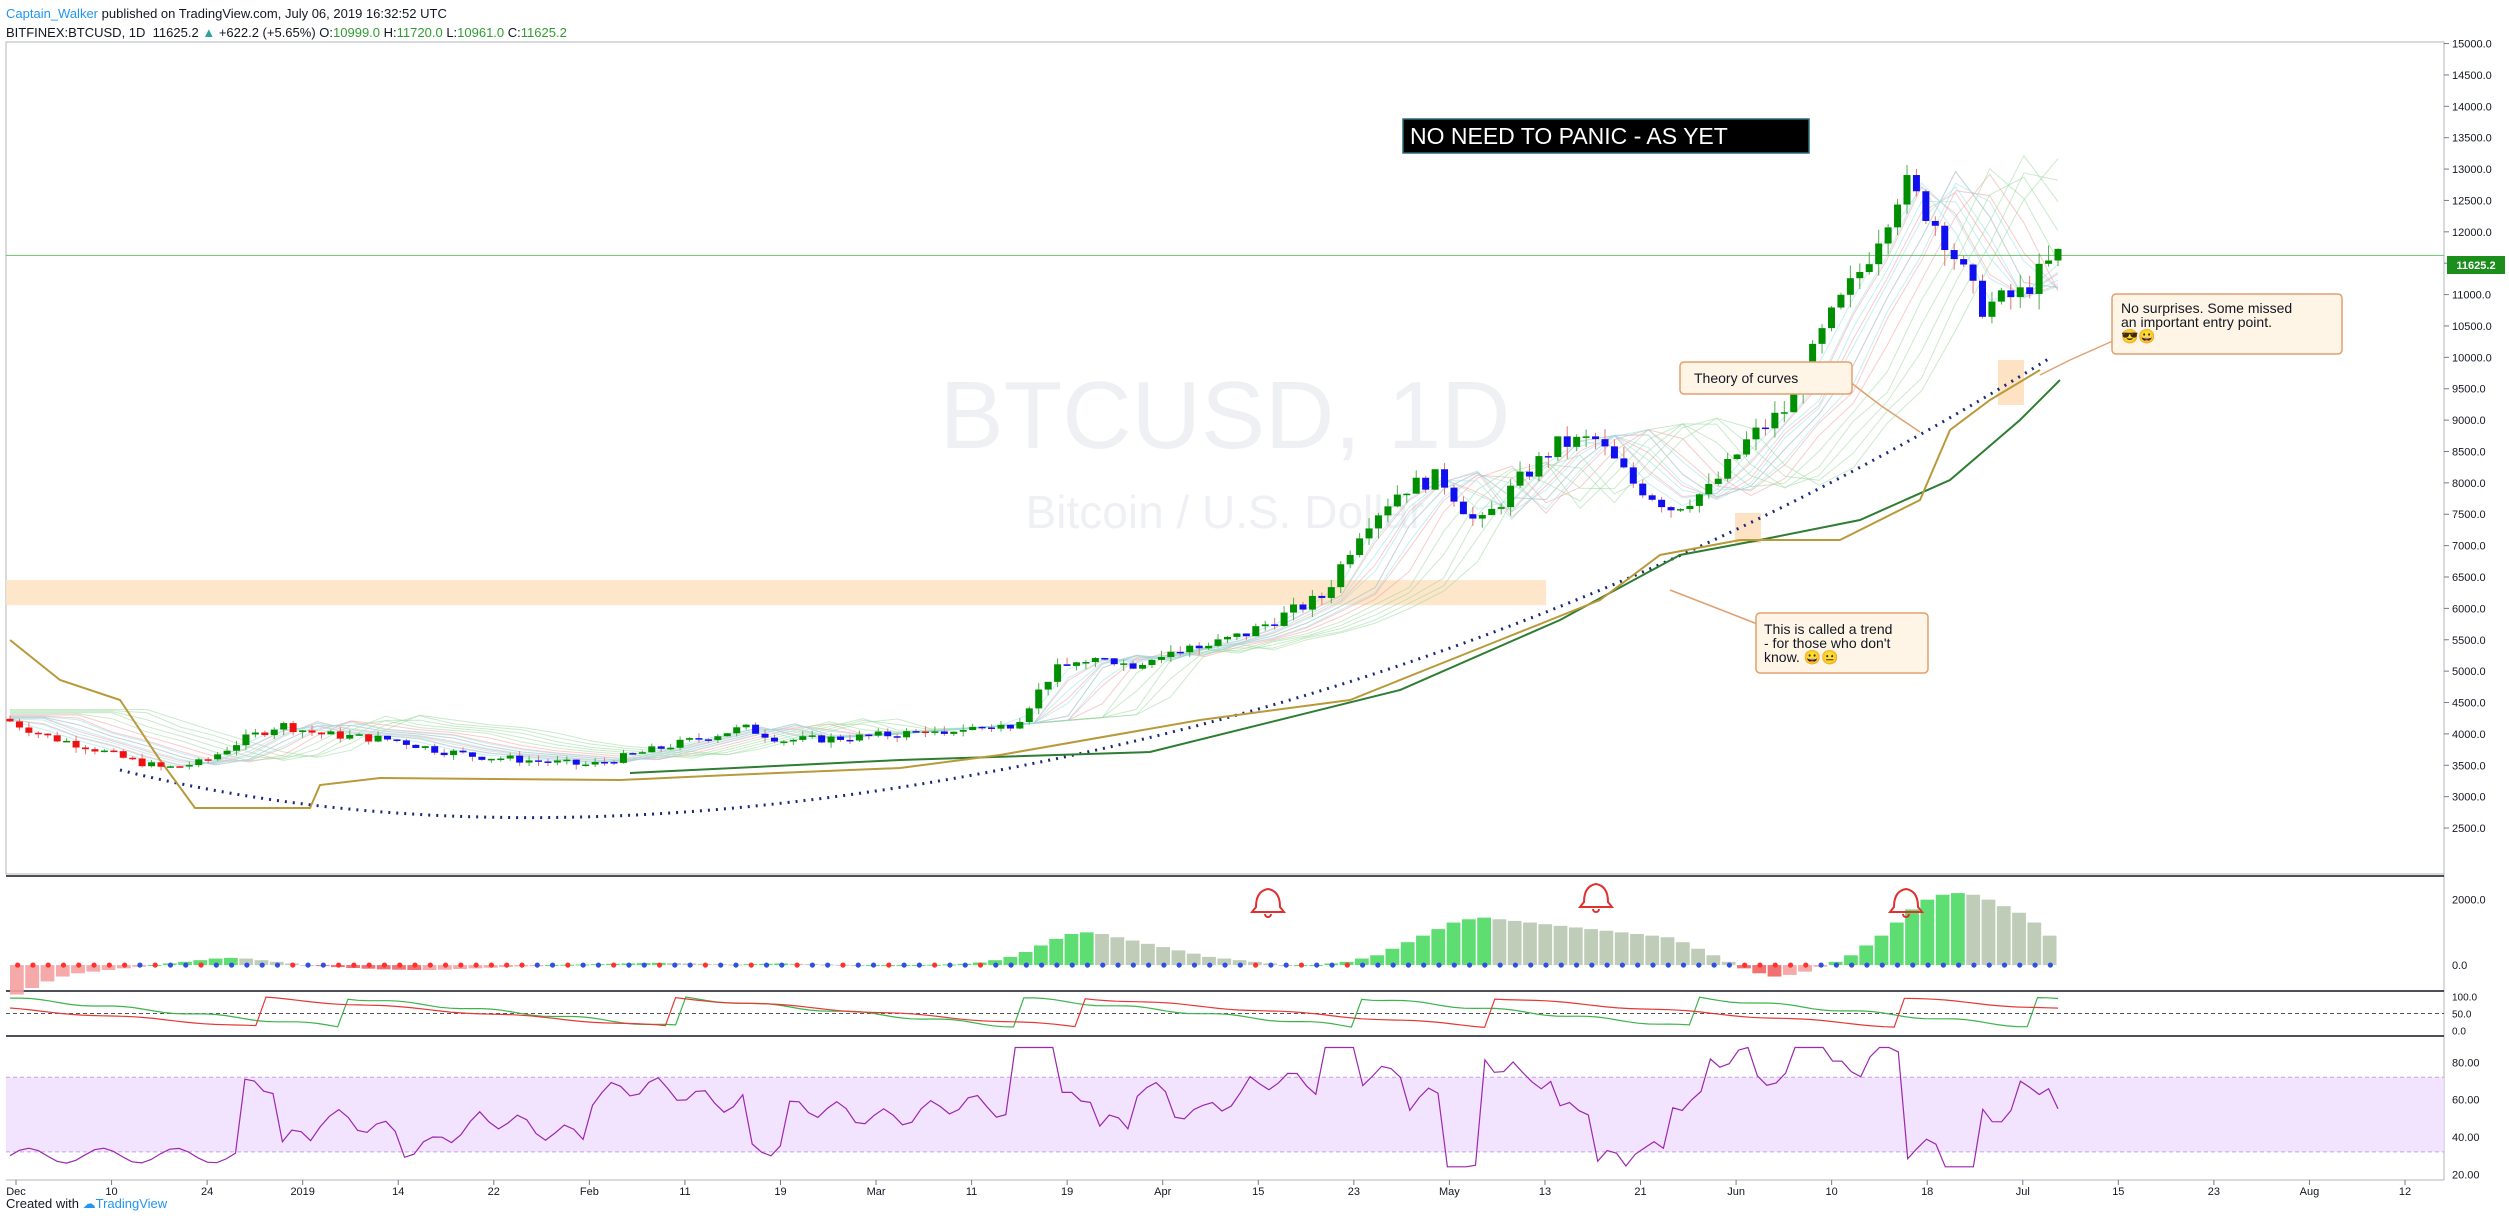 The height and width of the screenshot is (1223, 2509). I want to click on time-tick-label: 24, so click(207, 1192).